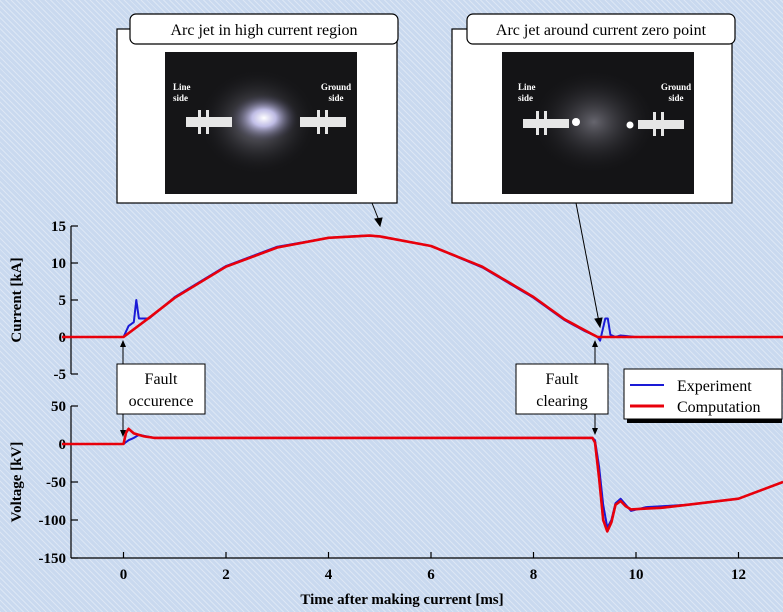 This screenshot has width=783, height=612. Describe the element at coordinates (58, 227) in the screenshot. I see `current-tick-label: 15` at that location.